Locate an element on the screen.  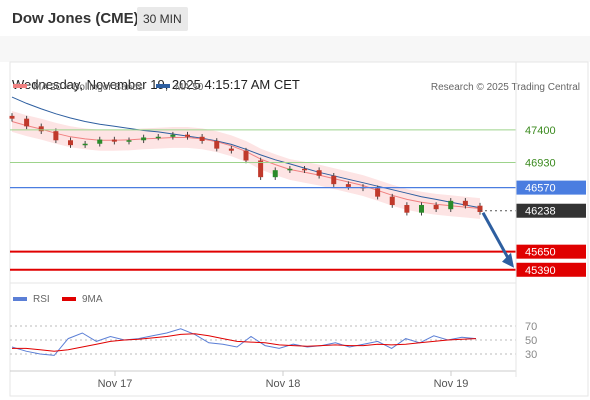
level-label-45650: 45650 is located at coordinates (540, 253).